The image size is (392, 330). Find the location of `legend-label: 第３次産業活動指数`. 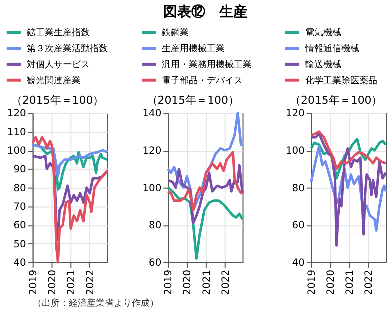

legend-label: 第３次産業活動指数 is located at coordinates (67, 49).